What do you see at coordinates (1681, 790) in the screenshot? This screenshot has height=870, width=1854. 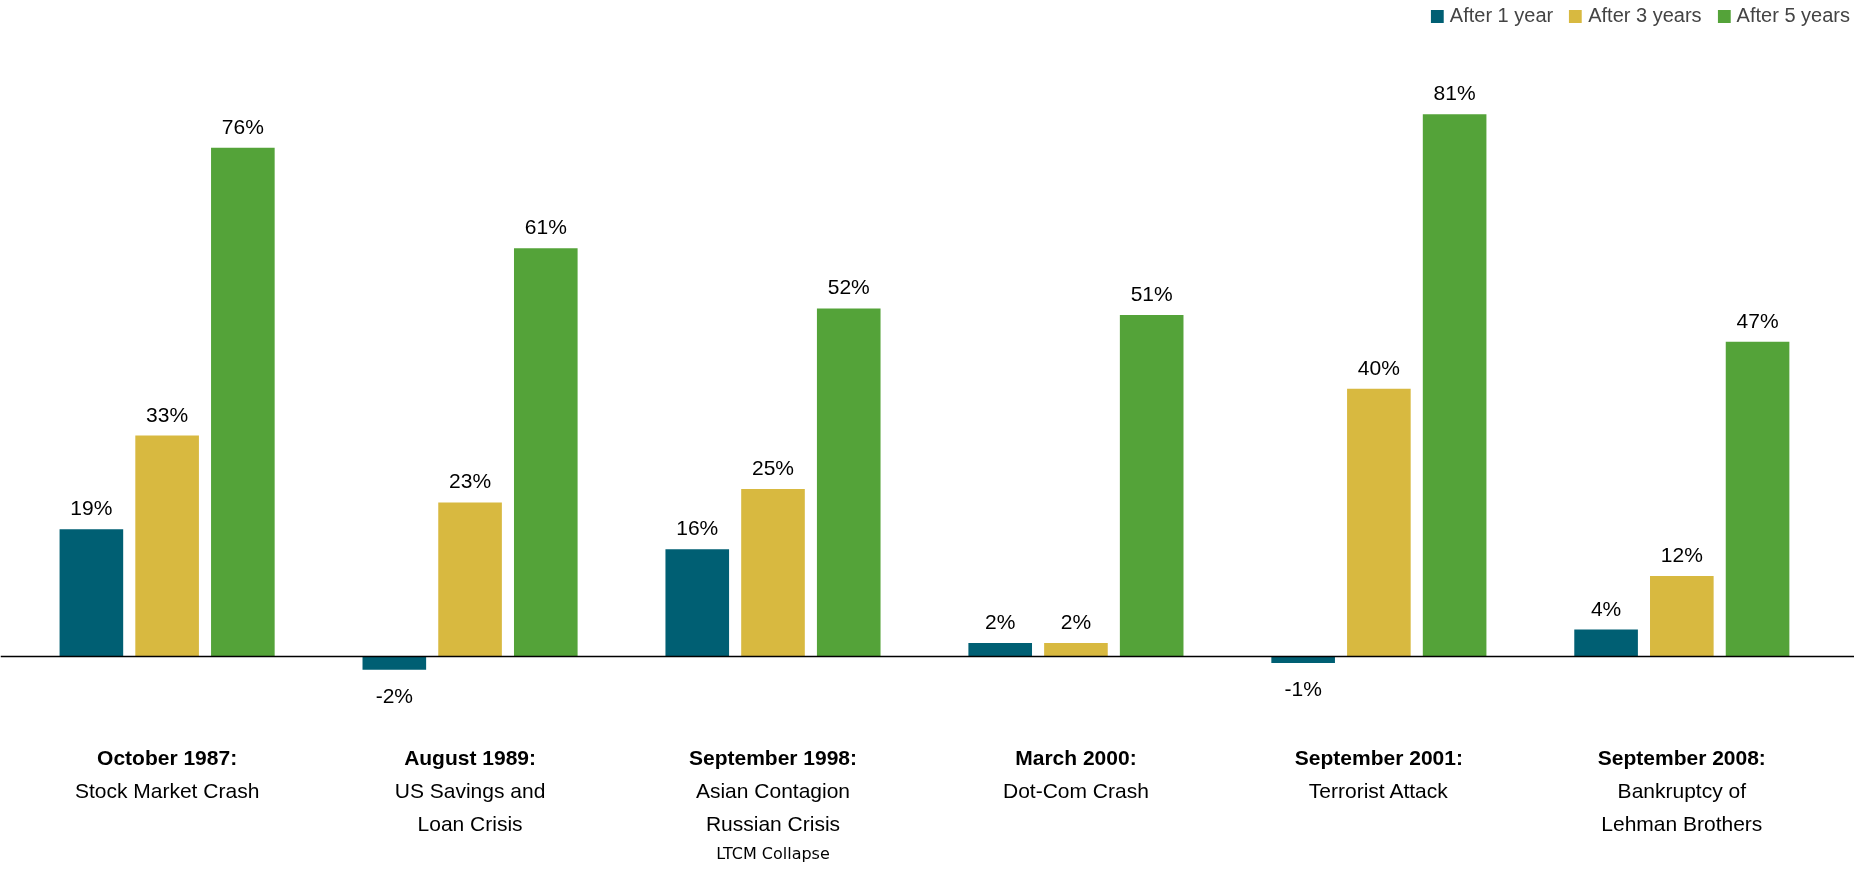 I see `x-tick-label: September 2008: Bankruptcy of Lehman Brothers` at bounding box center [1681, 790].